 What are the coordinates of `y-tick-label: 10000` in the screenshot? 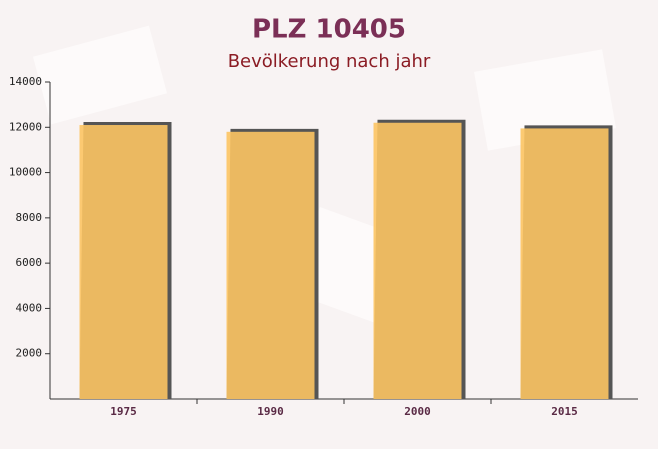 It's located at (25, 172).